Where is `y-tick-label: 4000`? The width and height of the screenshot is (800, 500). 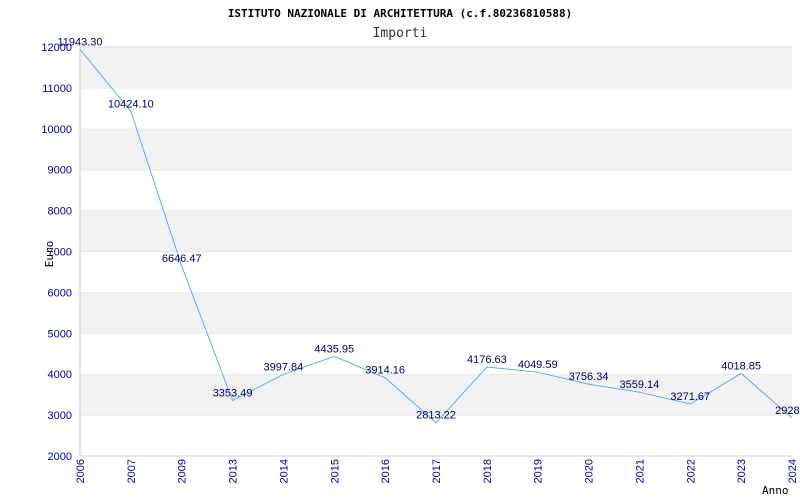
y-tick-label: 4000 is located at coordinates (60, 375).